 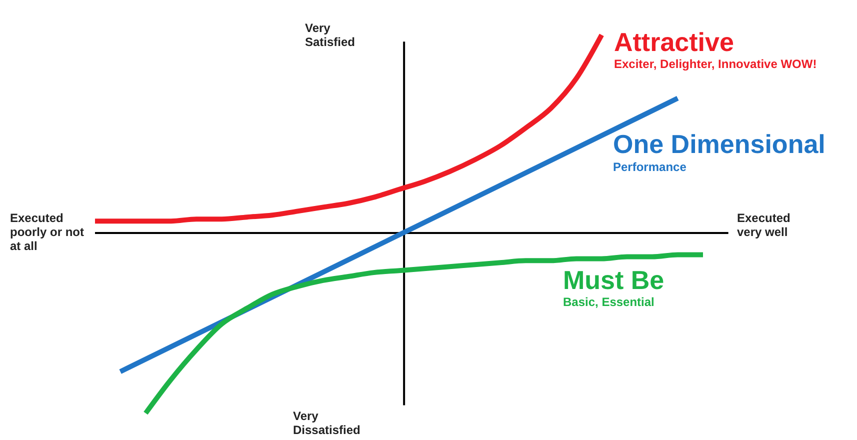 I want to click on annotation: Basic, Essential, so click(x=609, y=302).